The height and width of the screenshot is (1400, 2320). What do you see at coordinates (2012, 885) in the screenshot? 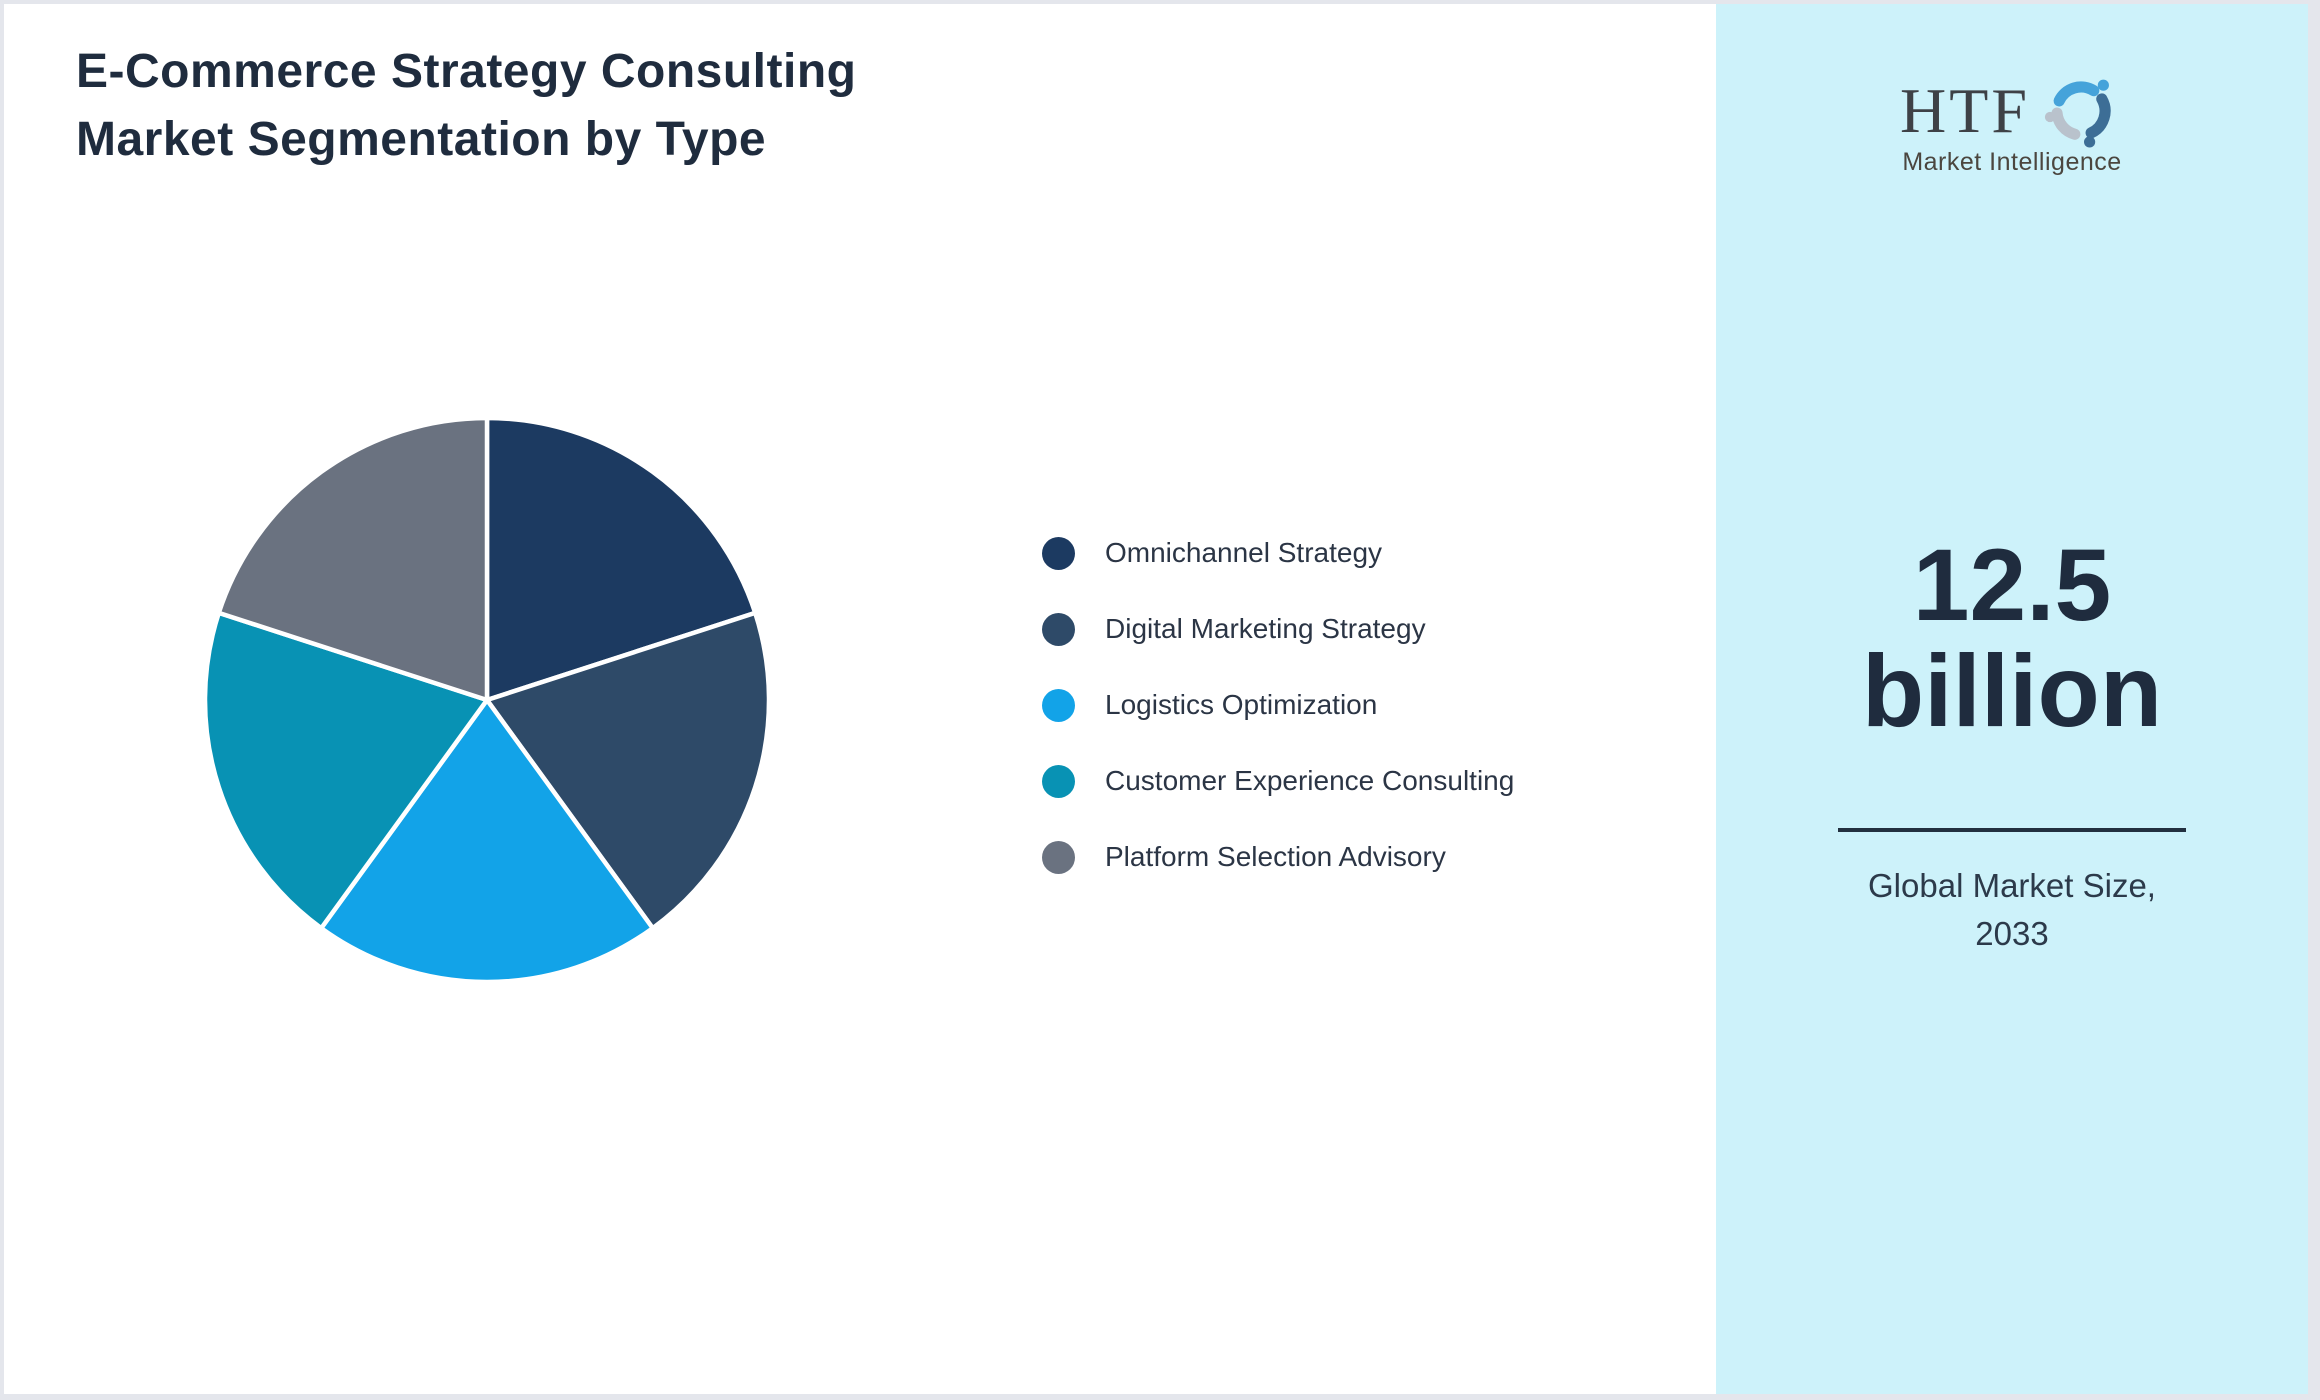
I see `market-size-label-line1: Global Market Size,` at bounding box center [2012, 885].